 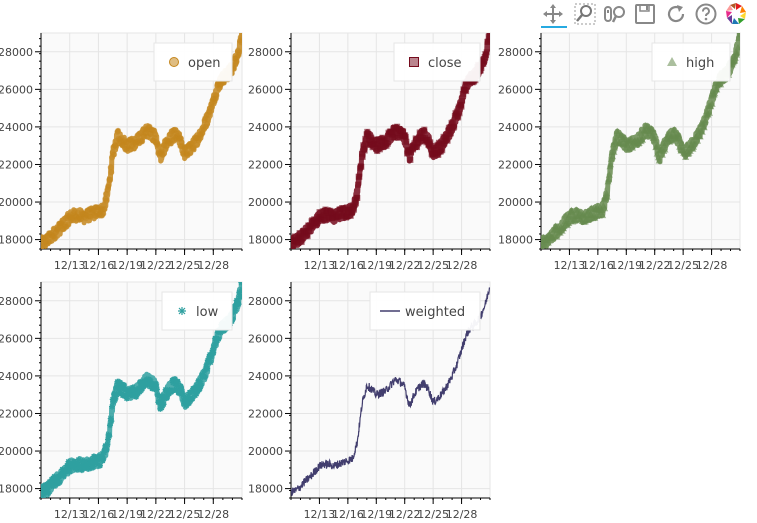 What do you see at coordinates (390, 392) in the screenshot?
I see `series-line-weighted` at bounding box center [390, 392].